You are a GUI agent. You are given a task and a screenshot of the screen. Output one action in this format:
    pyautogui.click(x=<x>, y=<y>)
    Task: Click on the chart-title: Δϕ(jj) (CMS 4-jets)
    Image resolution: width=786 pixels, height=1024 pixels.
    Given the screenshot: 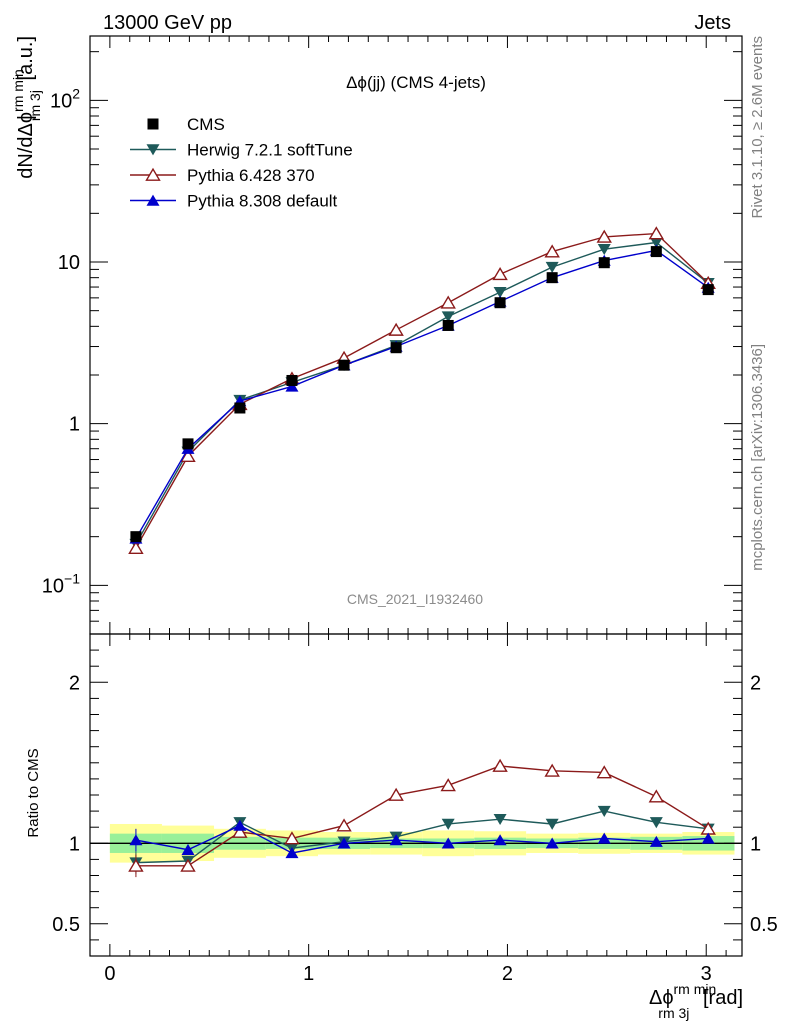 What is the action you would take?
    pyautogui.click(x=416, y=82)
    